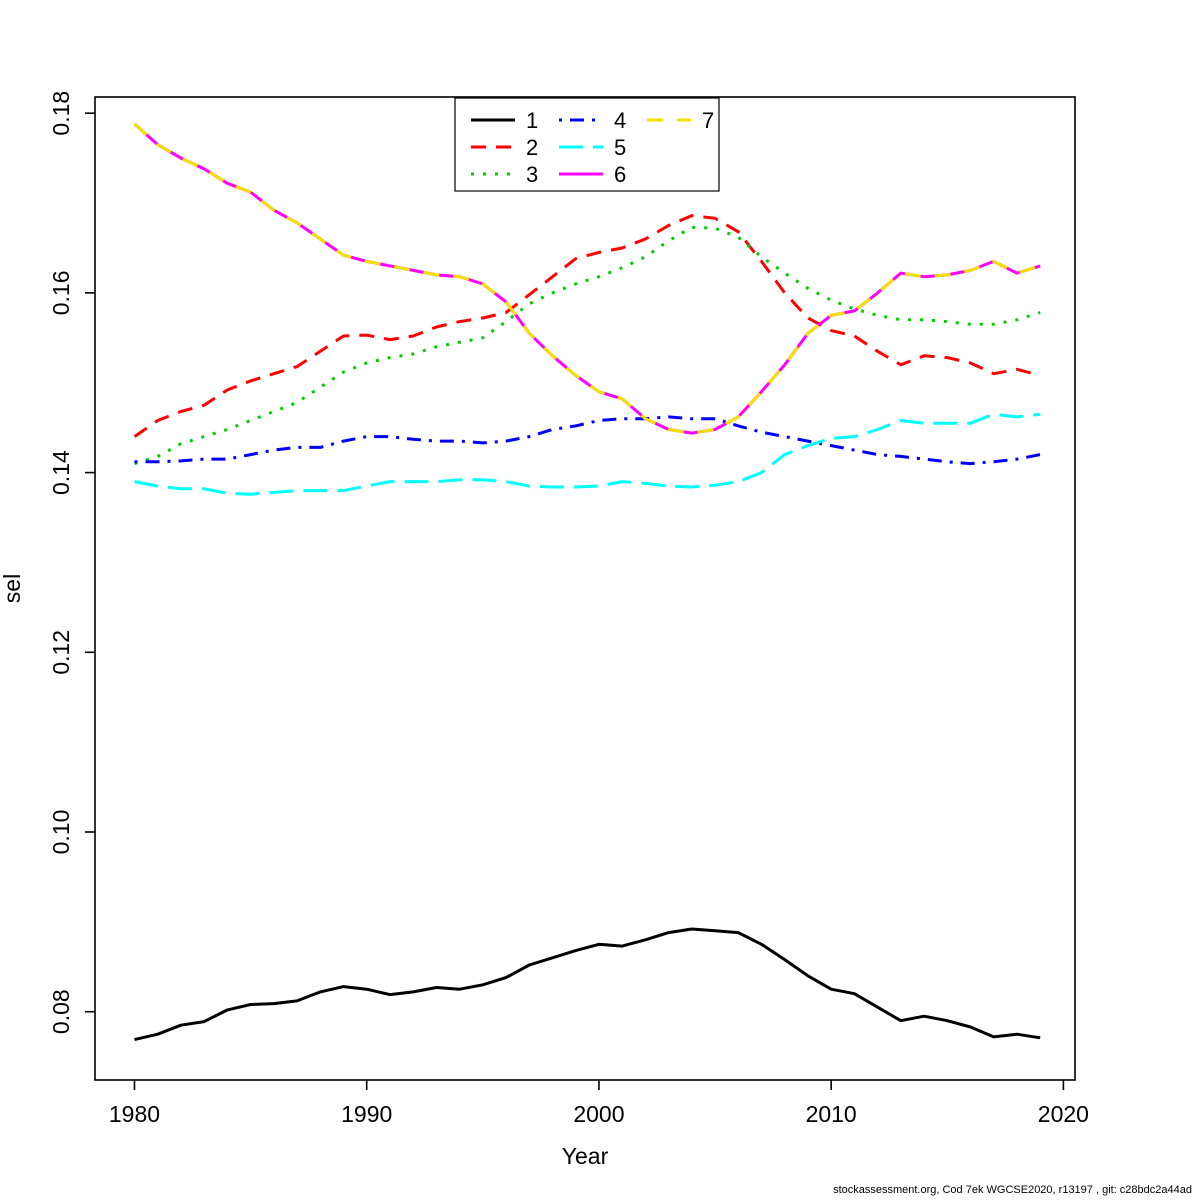 The width and height of the screenshot is (1200, 1200). What do you see at coordinates (61, 652) in the screenshot?
I see `y-tick-label: 0.12` at bounding box center [61, 652].